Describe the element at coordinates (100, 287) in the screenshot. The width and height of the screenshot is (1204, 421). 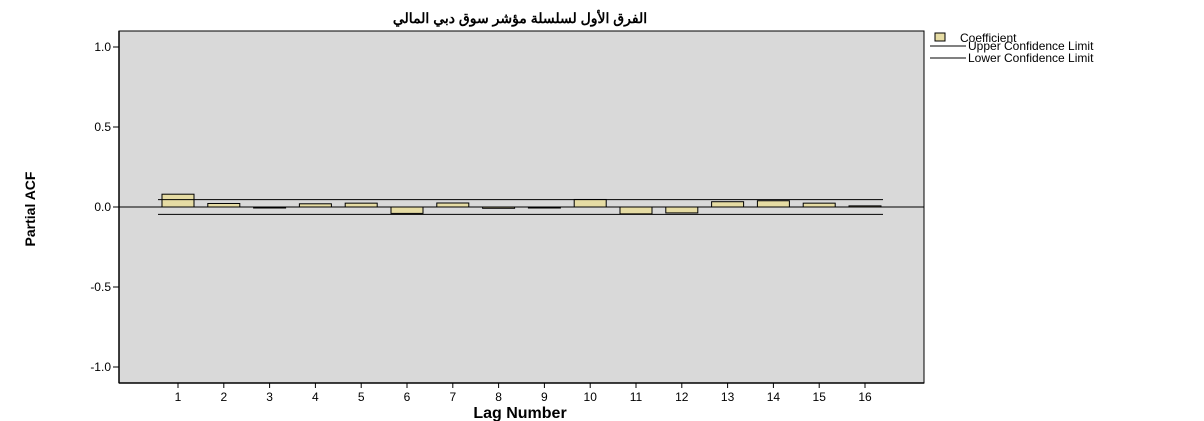
I see `y-tick-label: -0.5` at that location.